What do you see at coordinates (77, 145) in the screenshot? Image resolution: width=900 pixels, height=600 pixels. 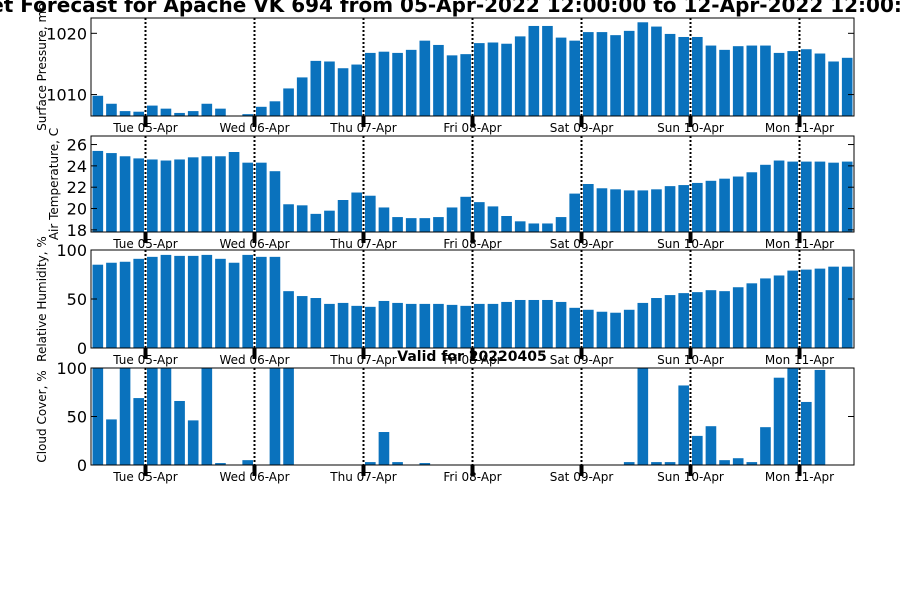 I see `y-tick-label: 26` at bounding box center [77, 145].